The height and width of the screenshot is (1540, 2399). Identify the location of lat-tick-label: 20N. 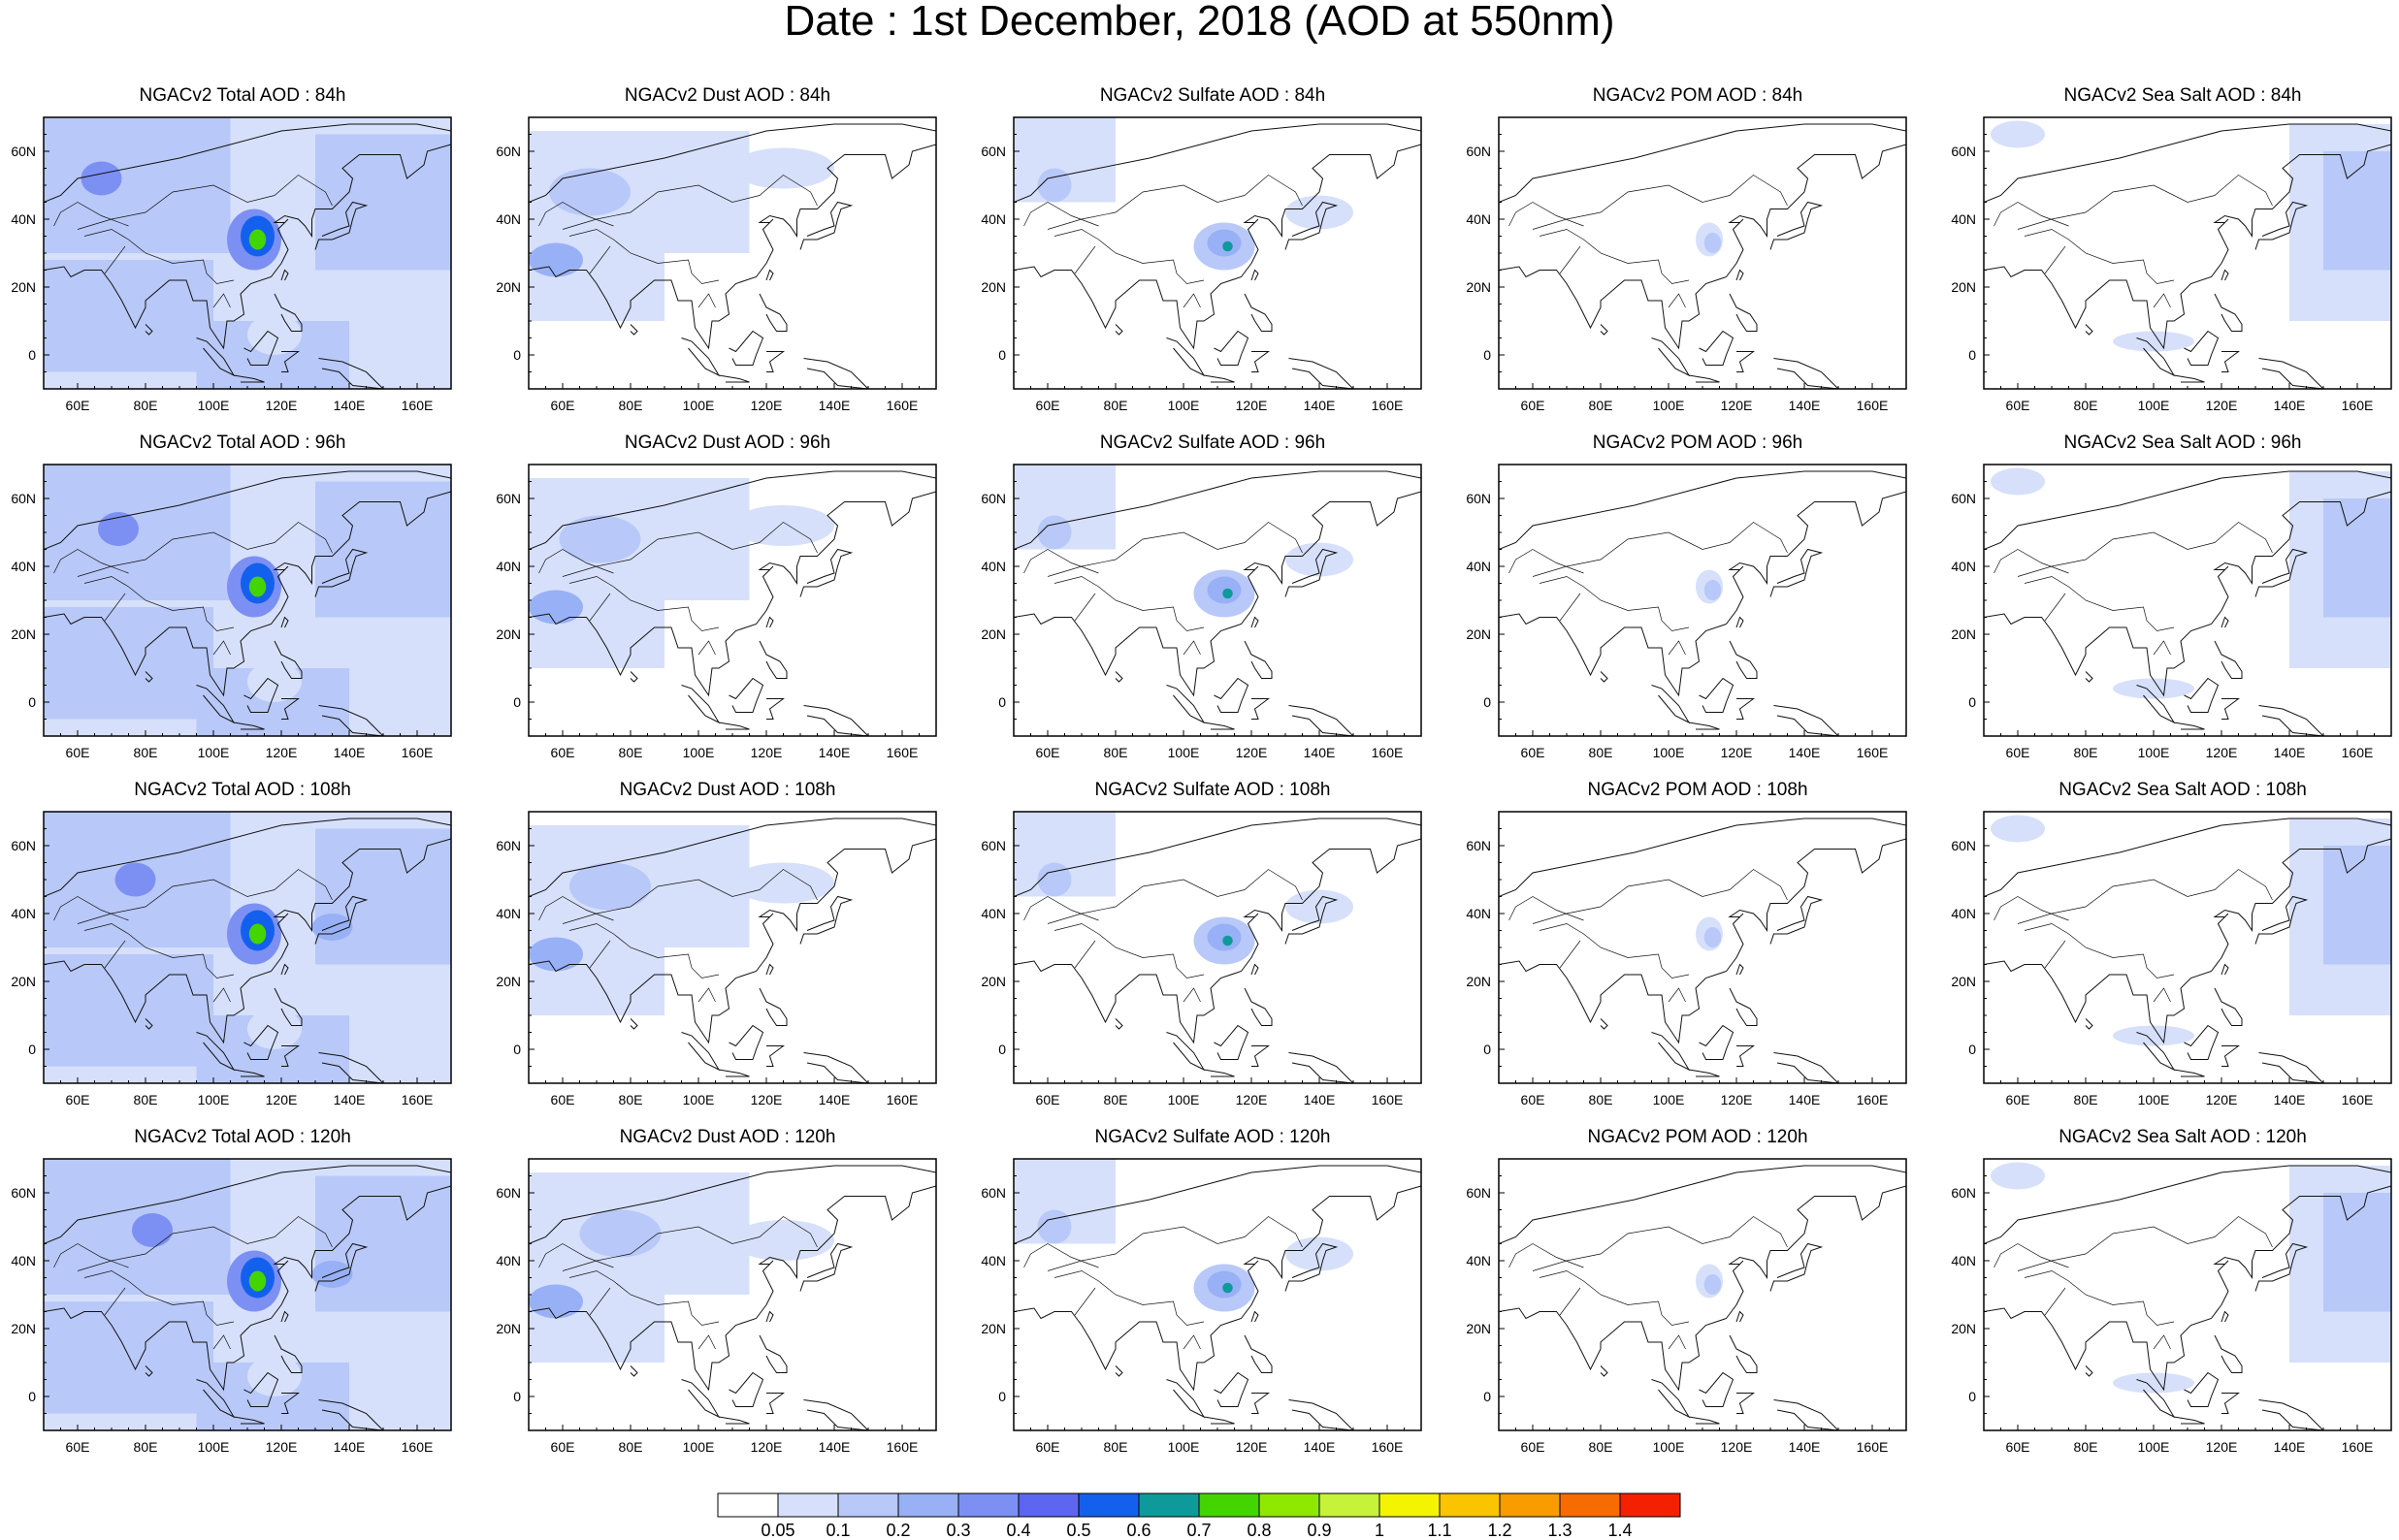
(24, 634).